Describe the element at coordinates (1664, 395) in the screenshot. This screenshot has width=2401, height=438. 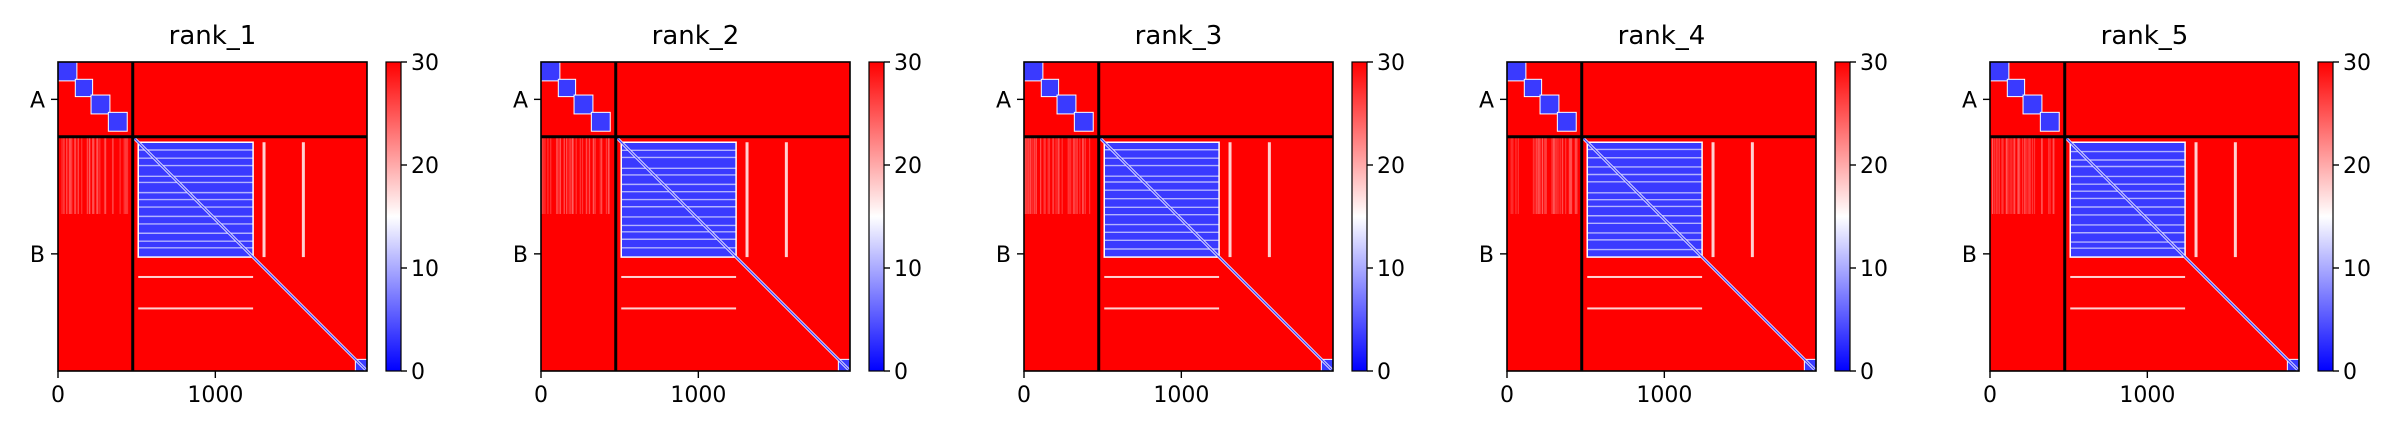
I see `x-tick-label: 1000` at that location.